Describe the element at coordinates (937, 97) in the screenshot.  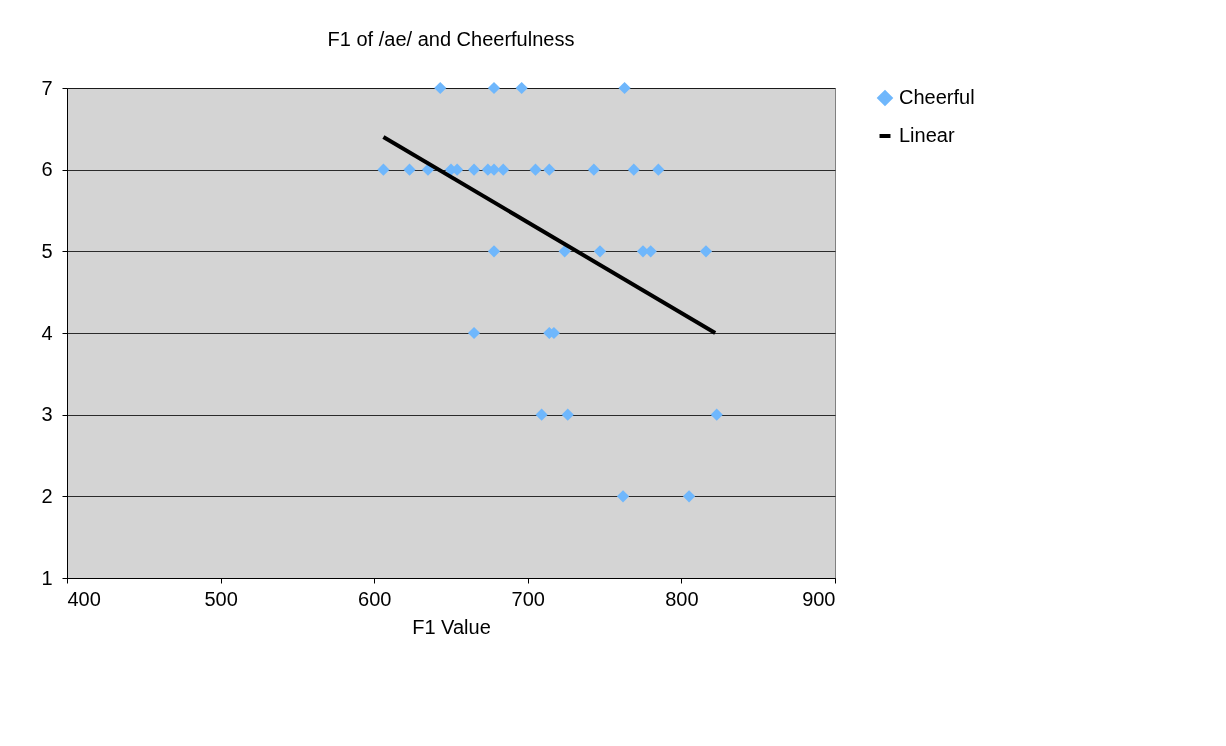
I see `legend-label: Cheerful` at that location.